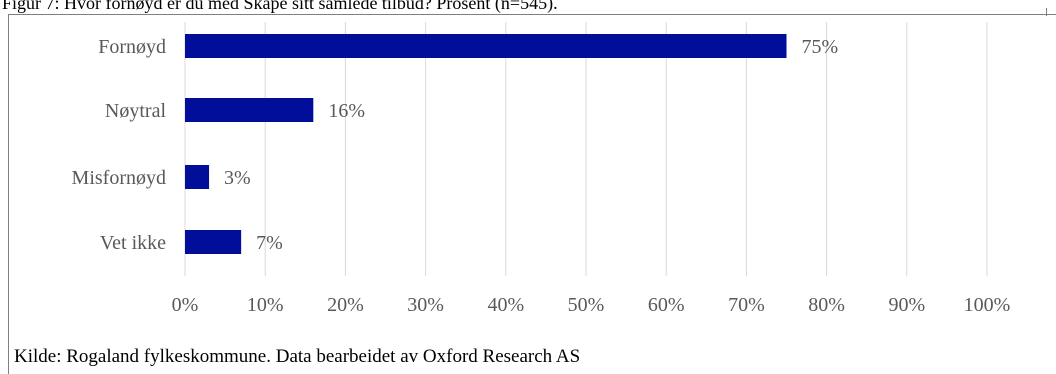 The height and width of the screenshot is (374, 1056). What do you see at coordinates (345, 305) in the screenshot?
I see `x-tick-label: 20%` at bounding box center [345, 305].